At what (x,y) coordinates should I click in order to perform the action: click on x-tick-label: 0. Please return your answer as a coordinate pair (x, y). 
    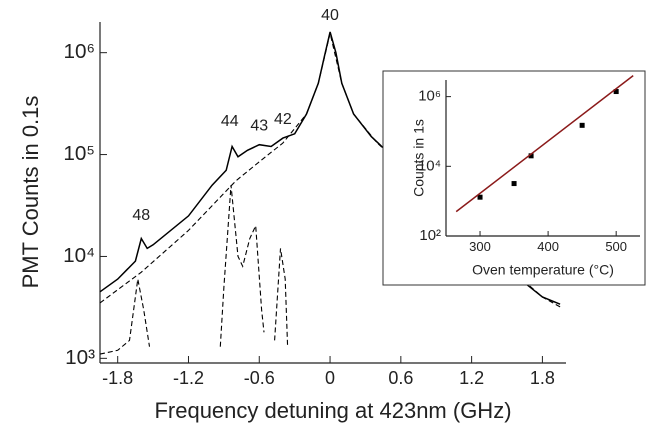
    Looking at the image, I should click on (330, 378).